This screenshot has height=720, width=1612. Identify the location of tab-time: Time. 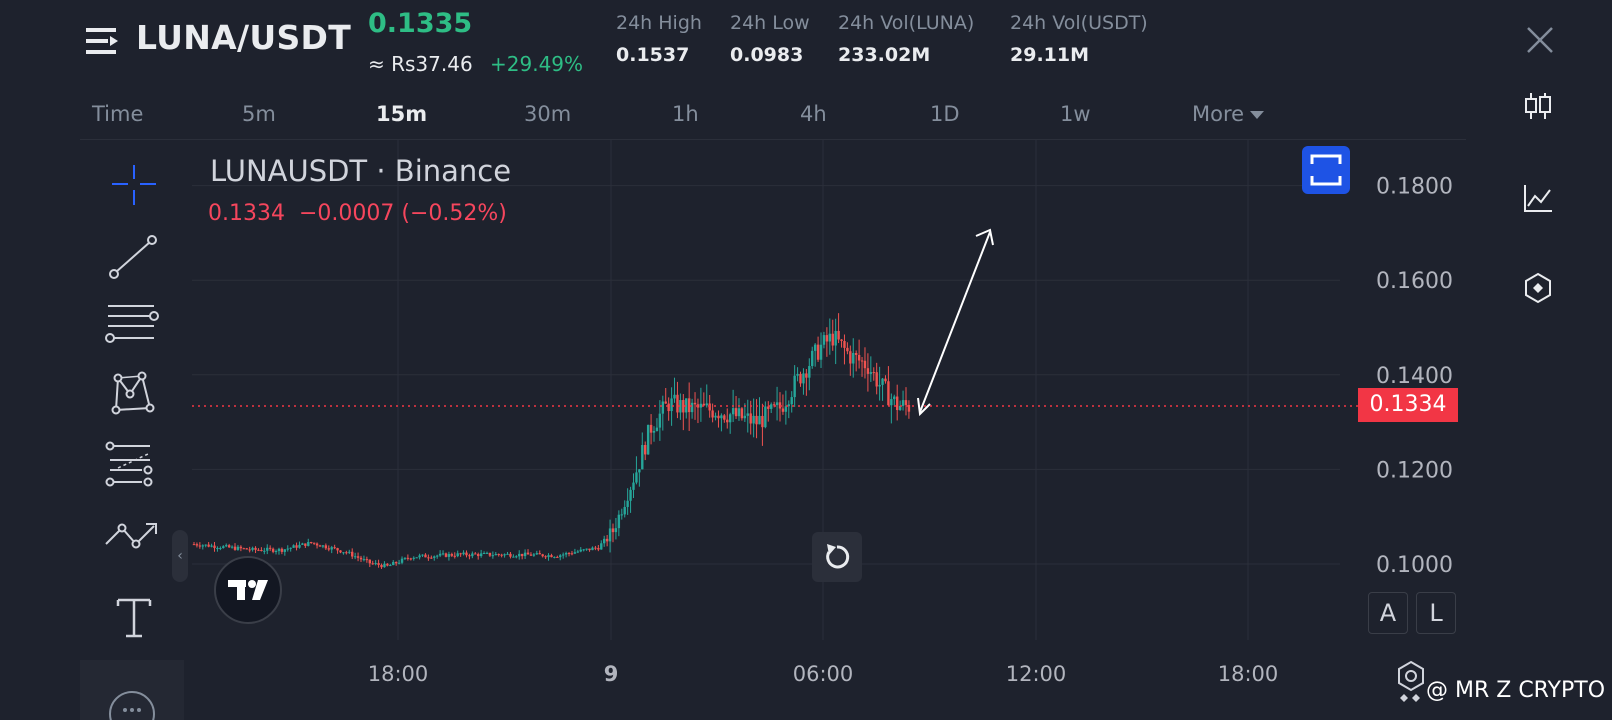
(118, 114).